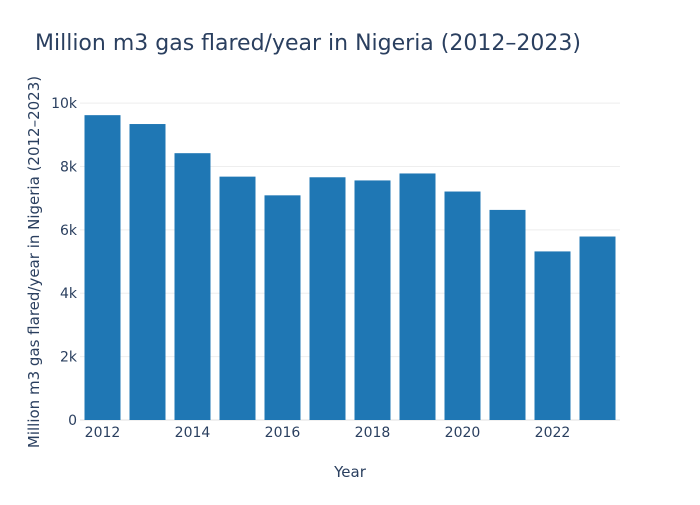 This screenshot has width=700, height=505. Describe the element at coordinates (237, 298) in the screenshot. I see `bar-2015` at that location.